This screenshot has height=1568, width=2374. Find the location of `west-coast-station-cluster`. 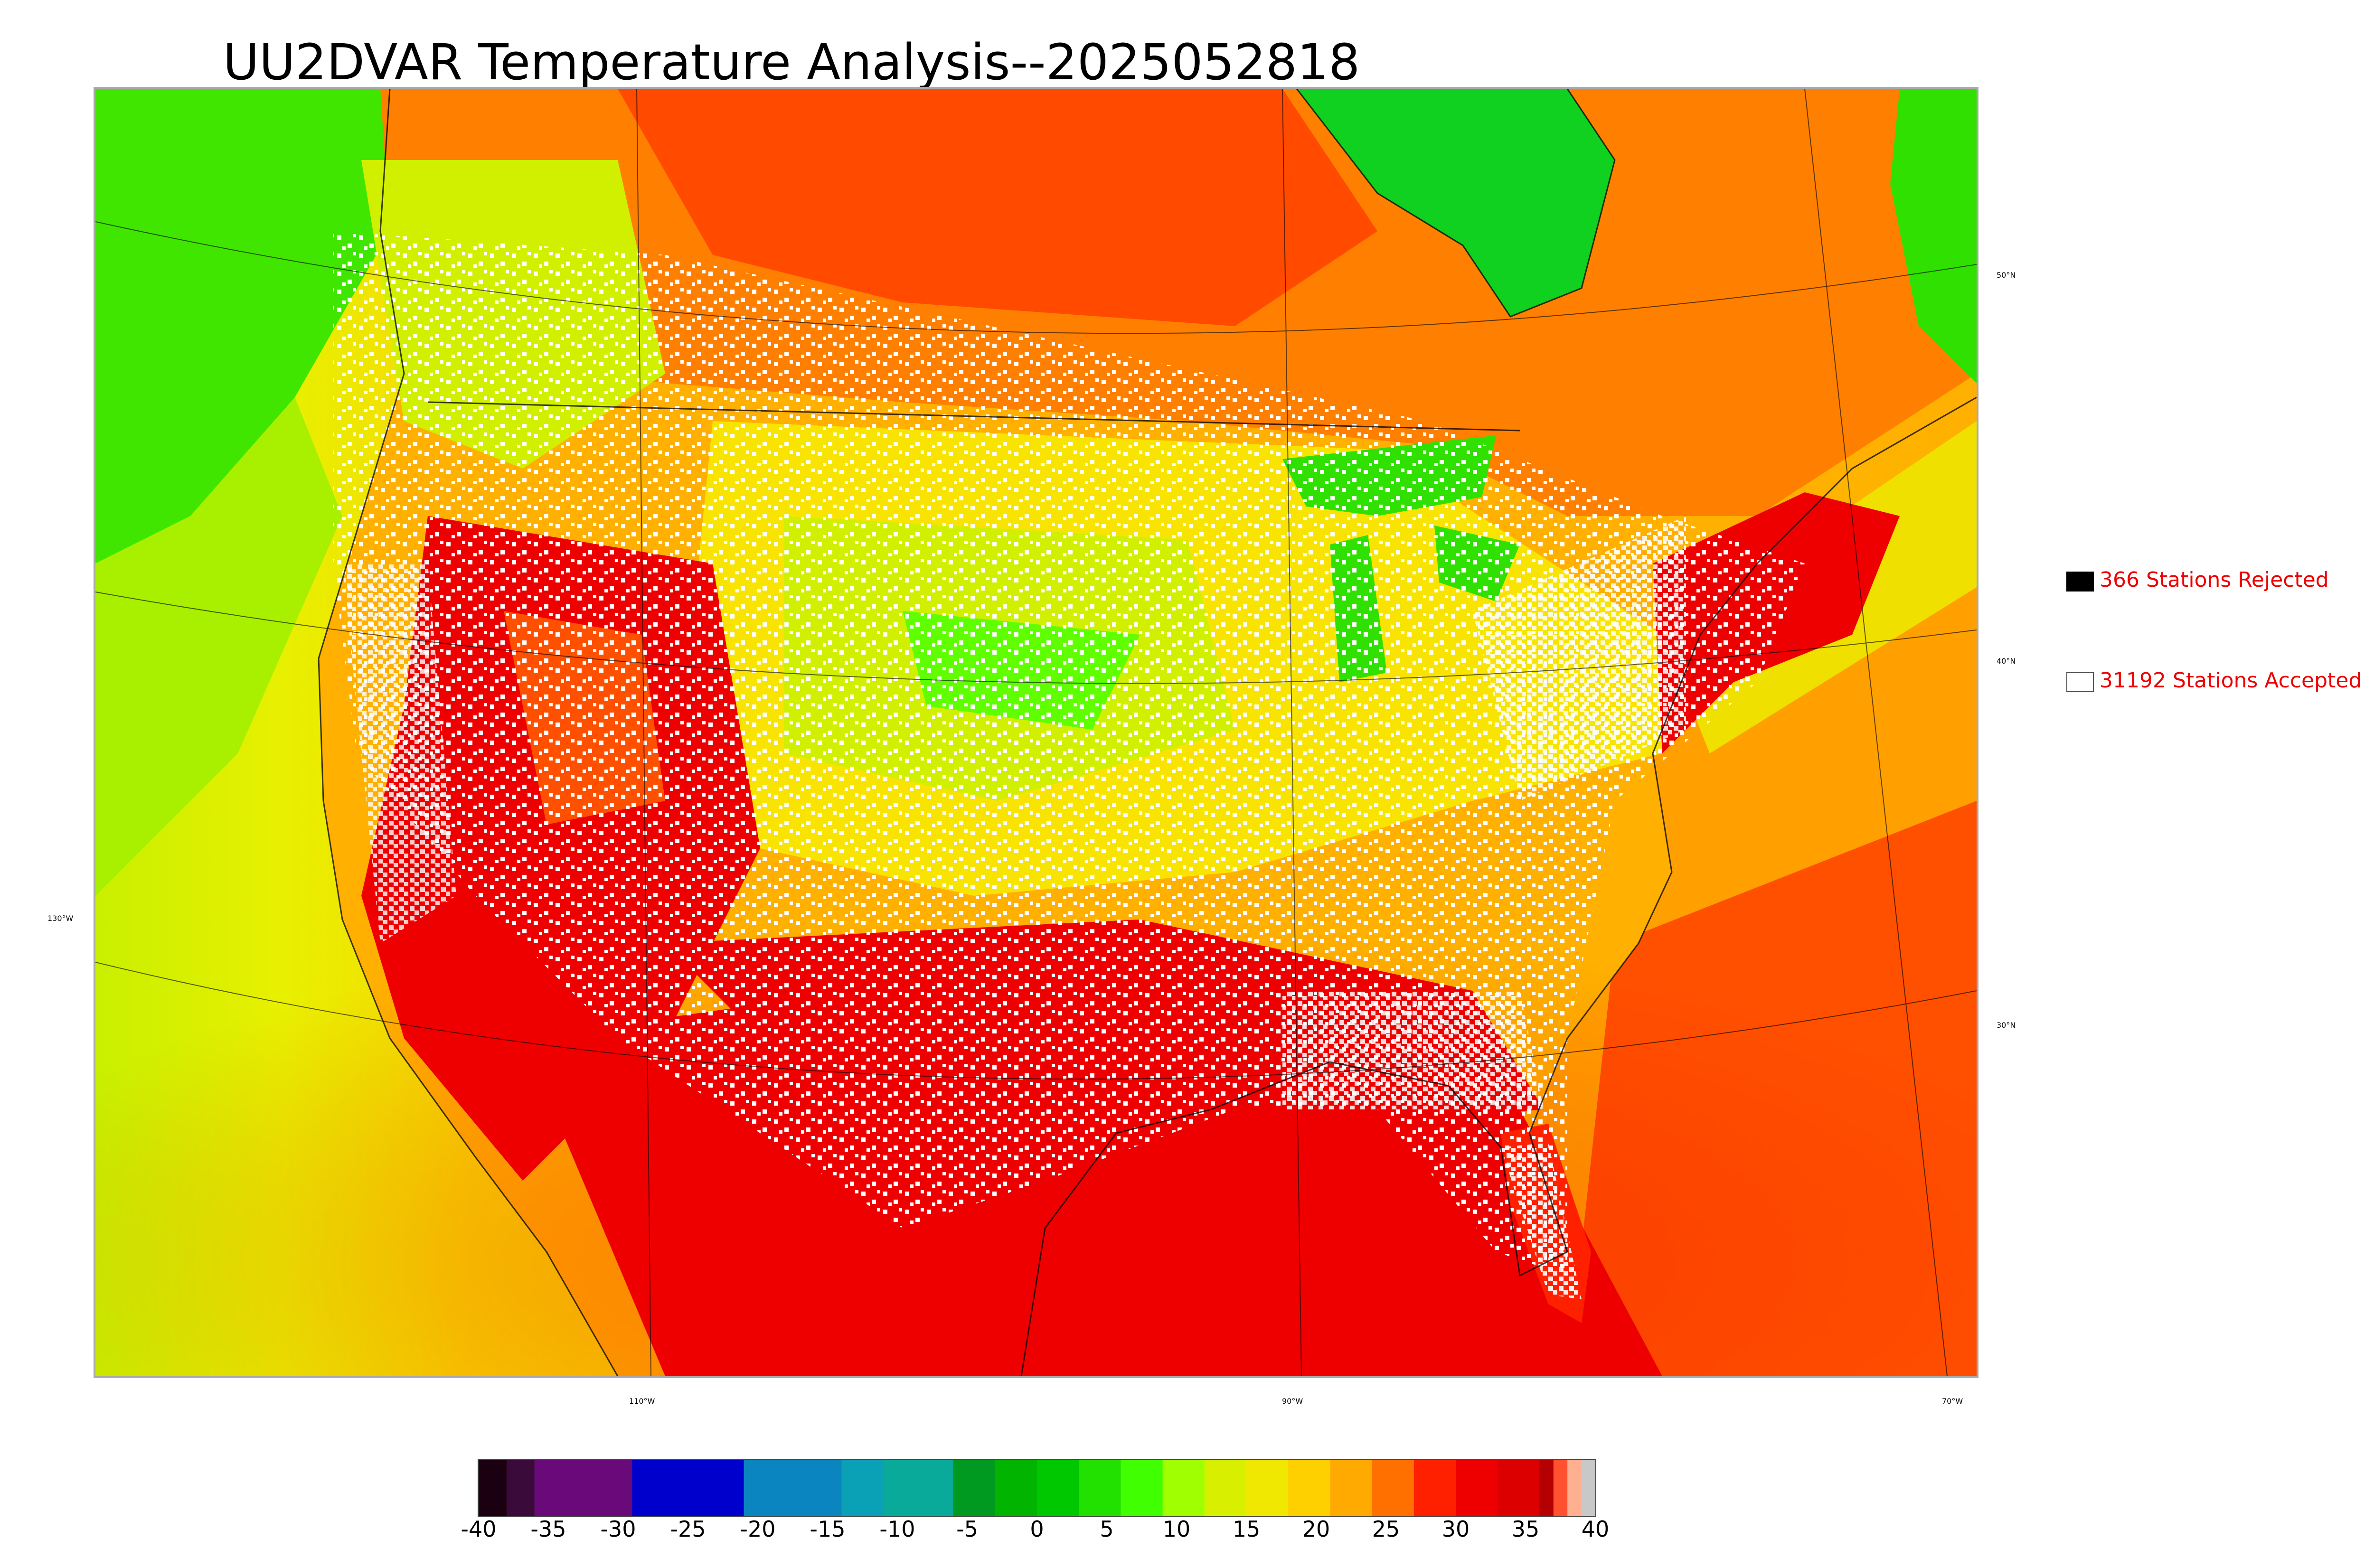

west-coast-station-cluster is located at coordinates (399, 753).